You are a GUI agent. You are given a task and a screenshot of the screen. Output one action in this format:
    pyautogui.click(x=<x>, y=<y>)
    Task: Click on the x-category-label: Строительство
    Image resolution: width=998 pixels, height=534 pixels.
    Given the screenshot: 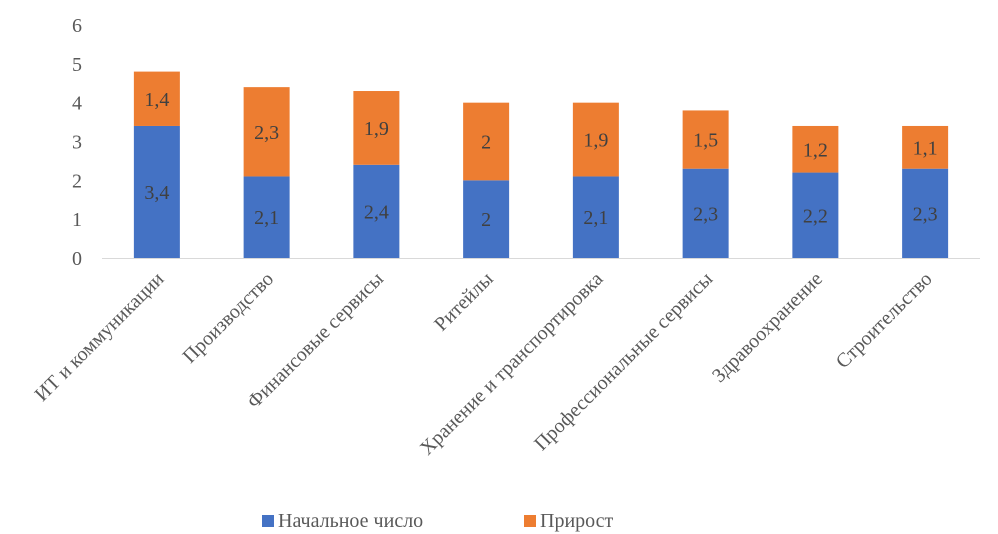 What is the action you would take?
    pyautogui.click(x=884, y=320)
    